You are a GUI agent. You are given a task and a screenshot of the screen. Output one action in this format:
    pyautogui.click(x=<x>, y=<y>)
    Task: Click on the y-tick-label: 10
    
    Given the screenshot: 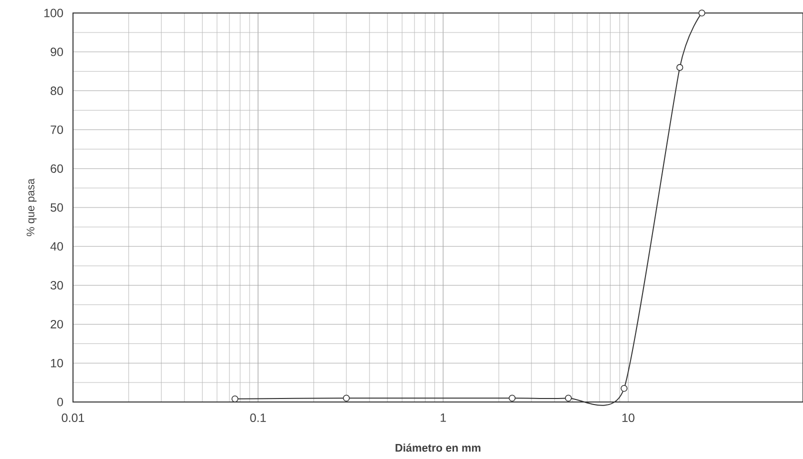 What is the action you would take?
    pyautogui.click(x=57, y=363)
    